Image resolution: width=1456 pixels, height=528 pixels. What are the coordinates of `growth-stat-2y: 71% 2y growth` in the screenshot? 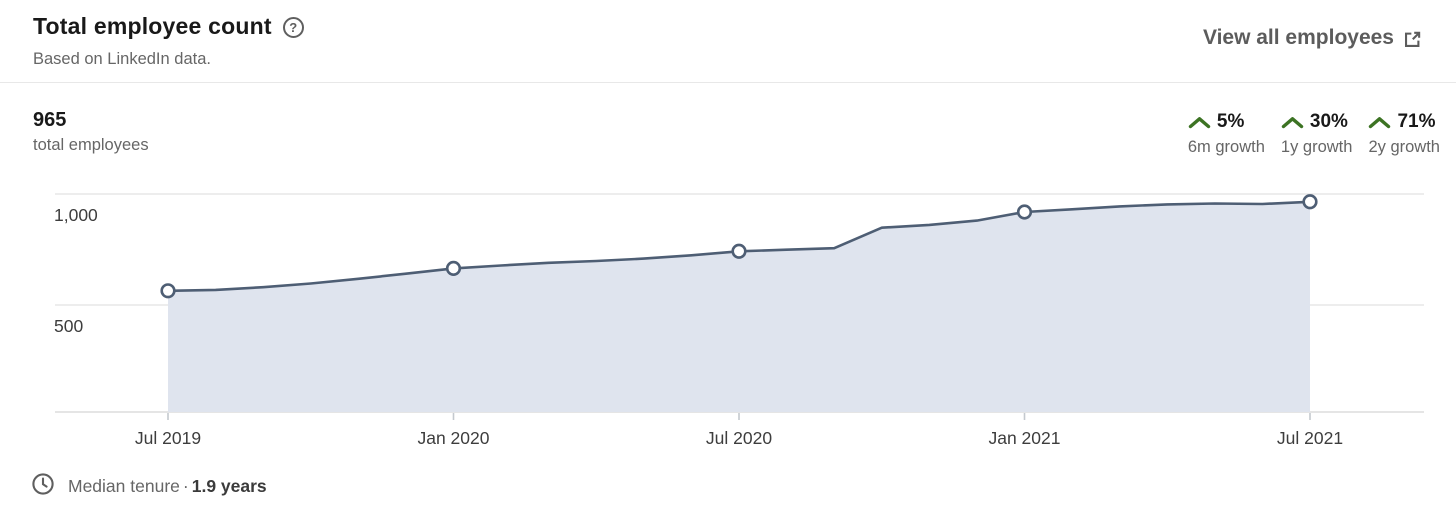 It's located at (1404, 133).